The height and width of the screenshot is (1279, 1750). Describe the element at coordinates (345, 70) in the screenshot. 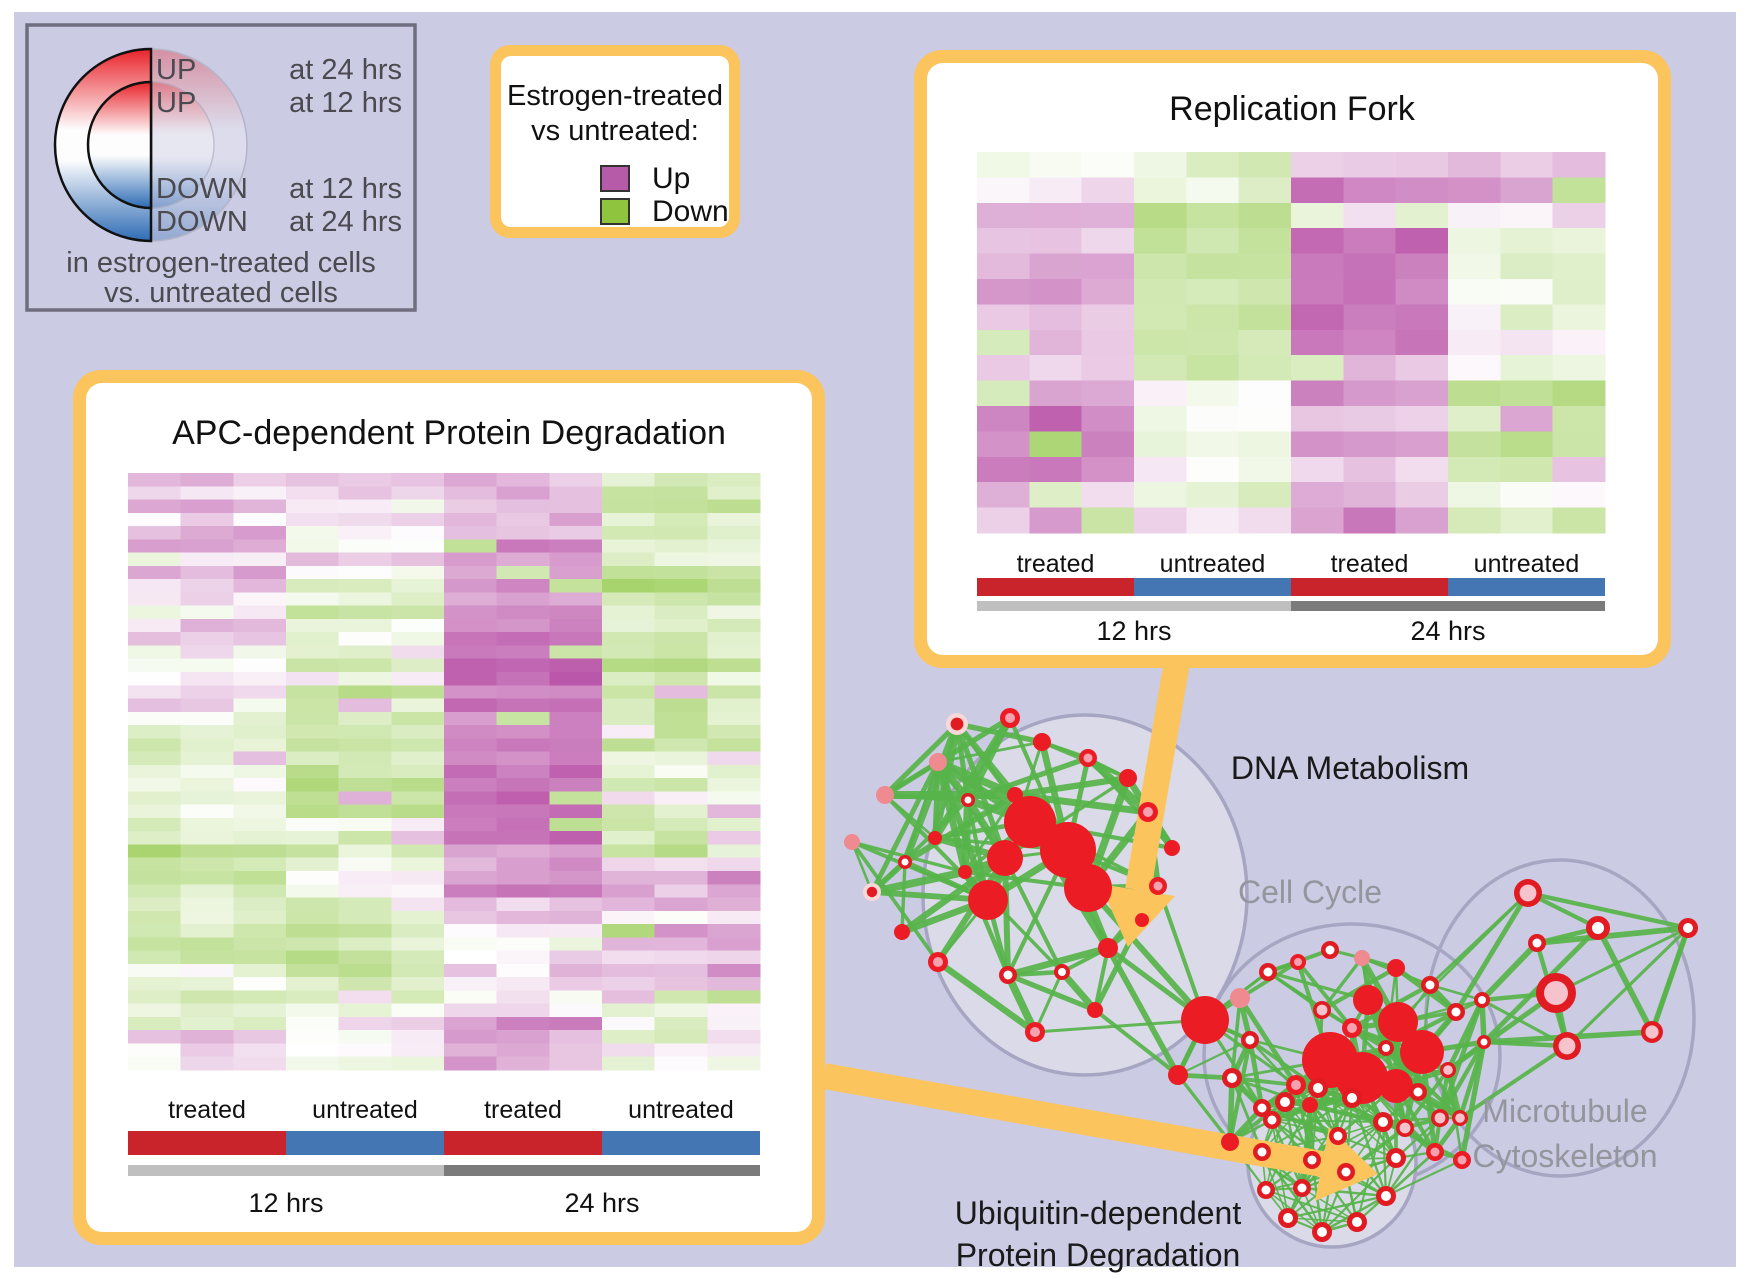

I see `ring-legend-time-0: at 24 hrs` at that location.